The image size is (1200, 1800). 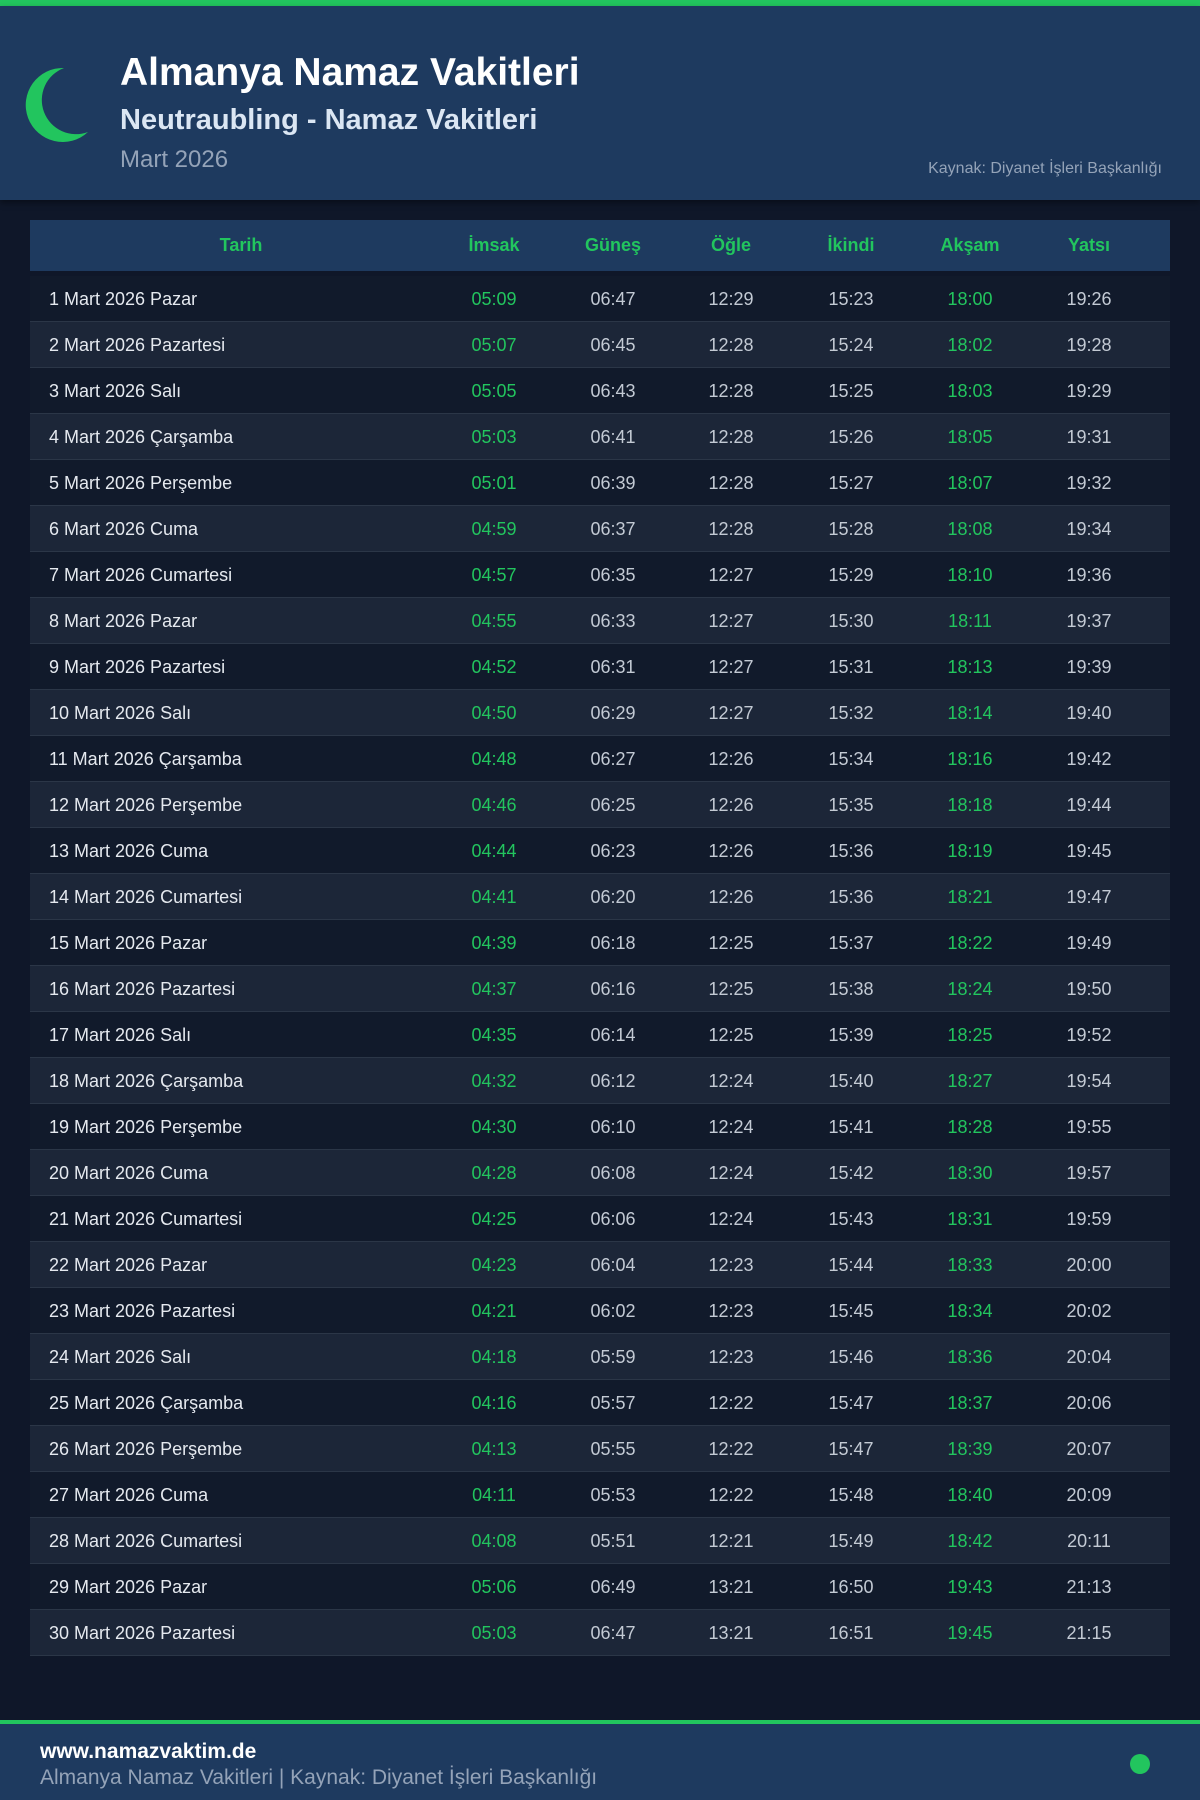 What do you see at coordinates (141, 437) in the screenshot?
I see `cell-date: 4 Mart 2026 Çarşamba` at bounding box center [141, 437].